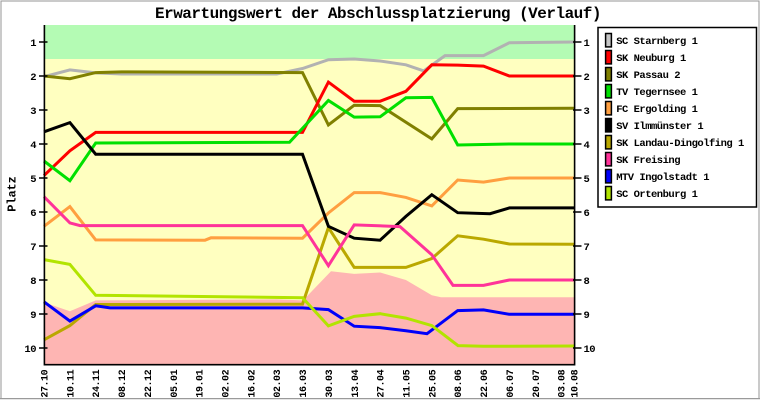 The width and height of the screenshot is (760, 400). What do you see at coordinates (511, 383) in the screenshot?
I see `svg-text: 06.07` at bounding box center [511, 383].